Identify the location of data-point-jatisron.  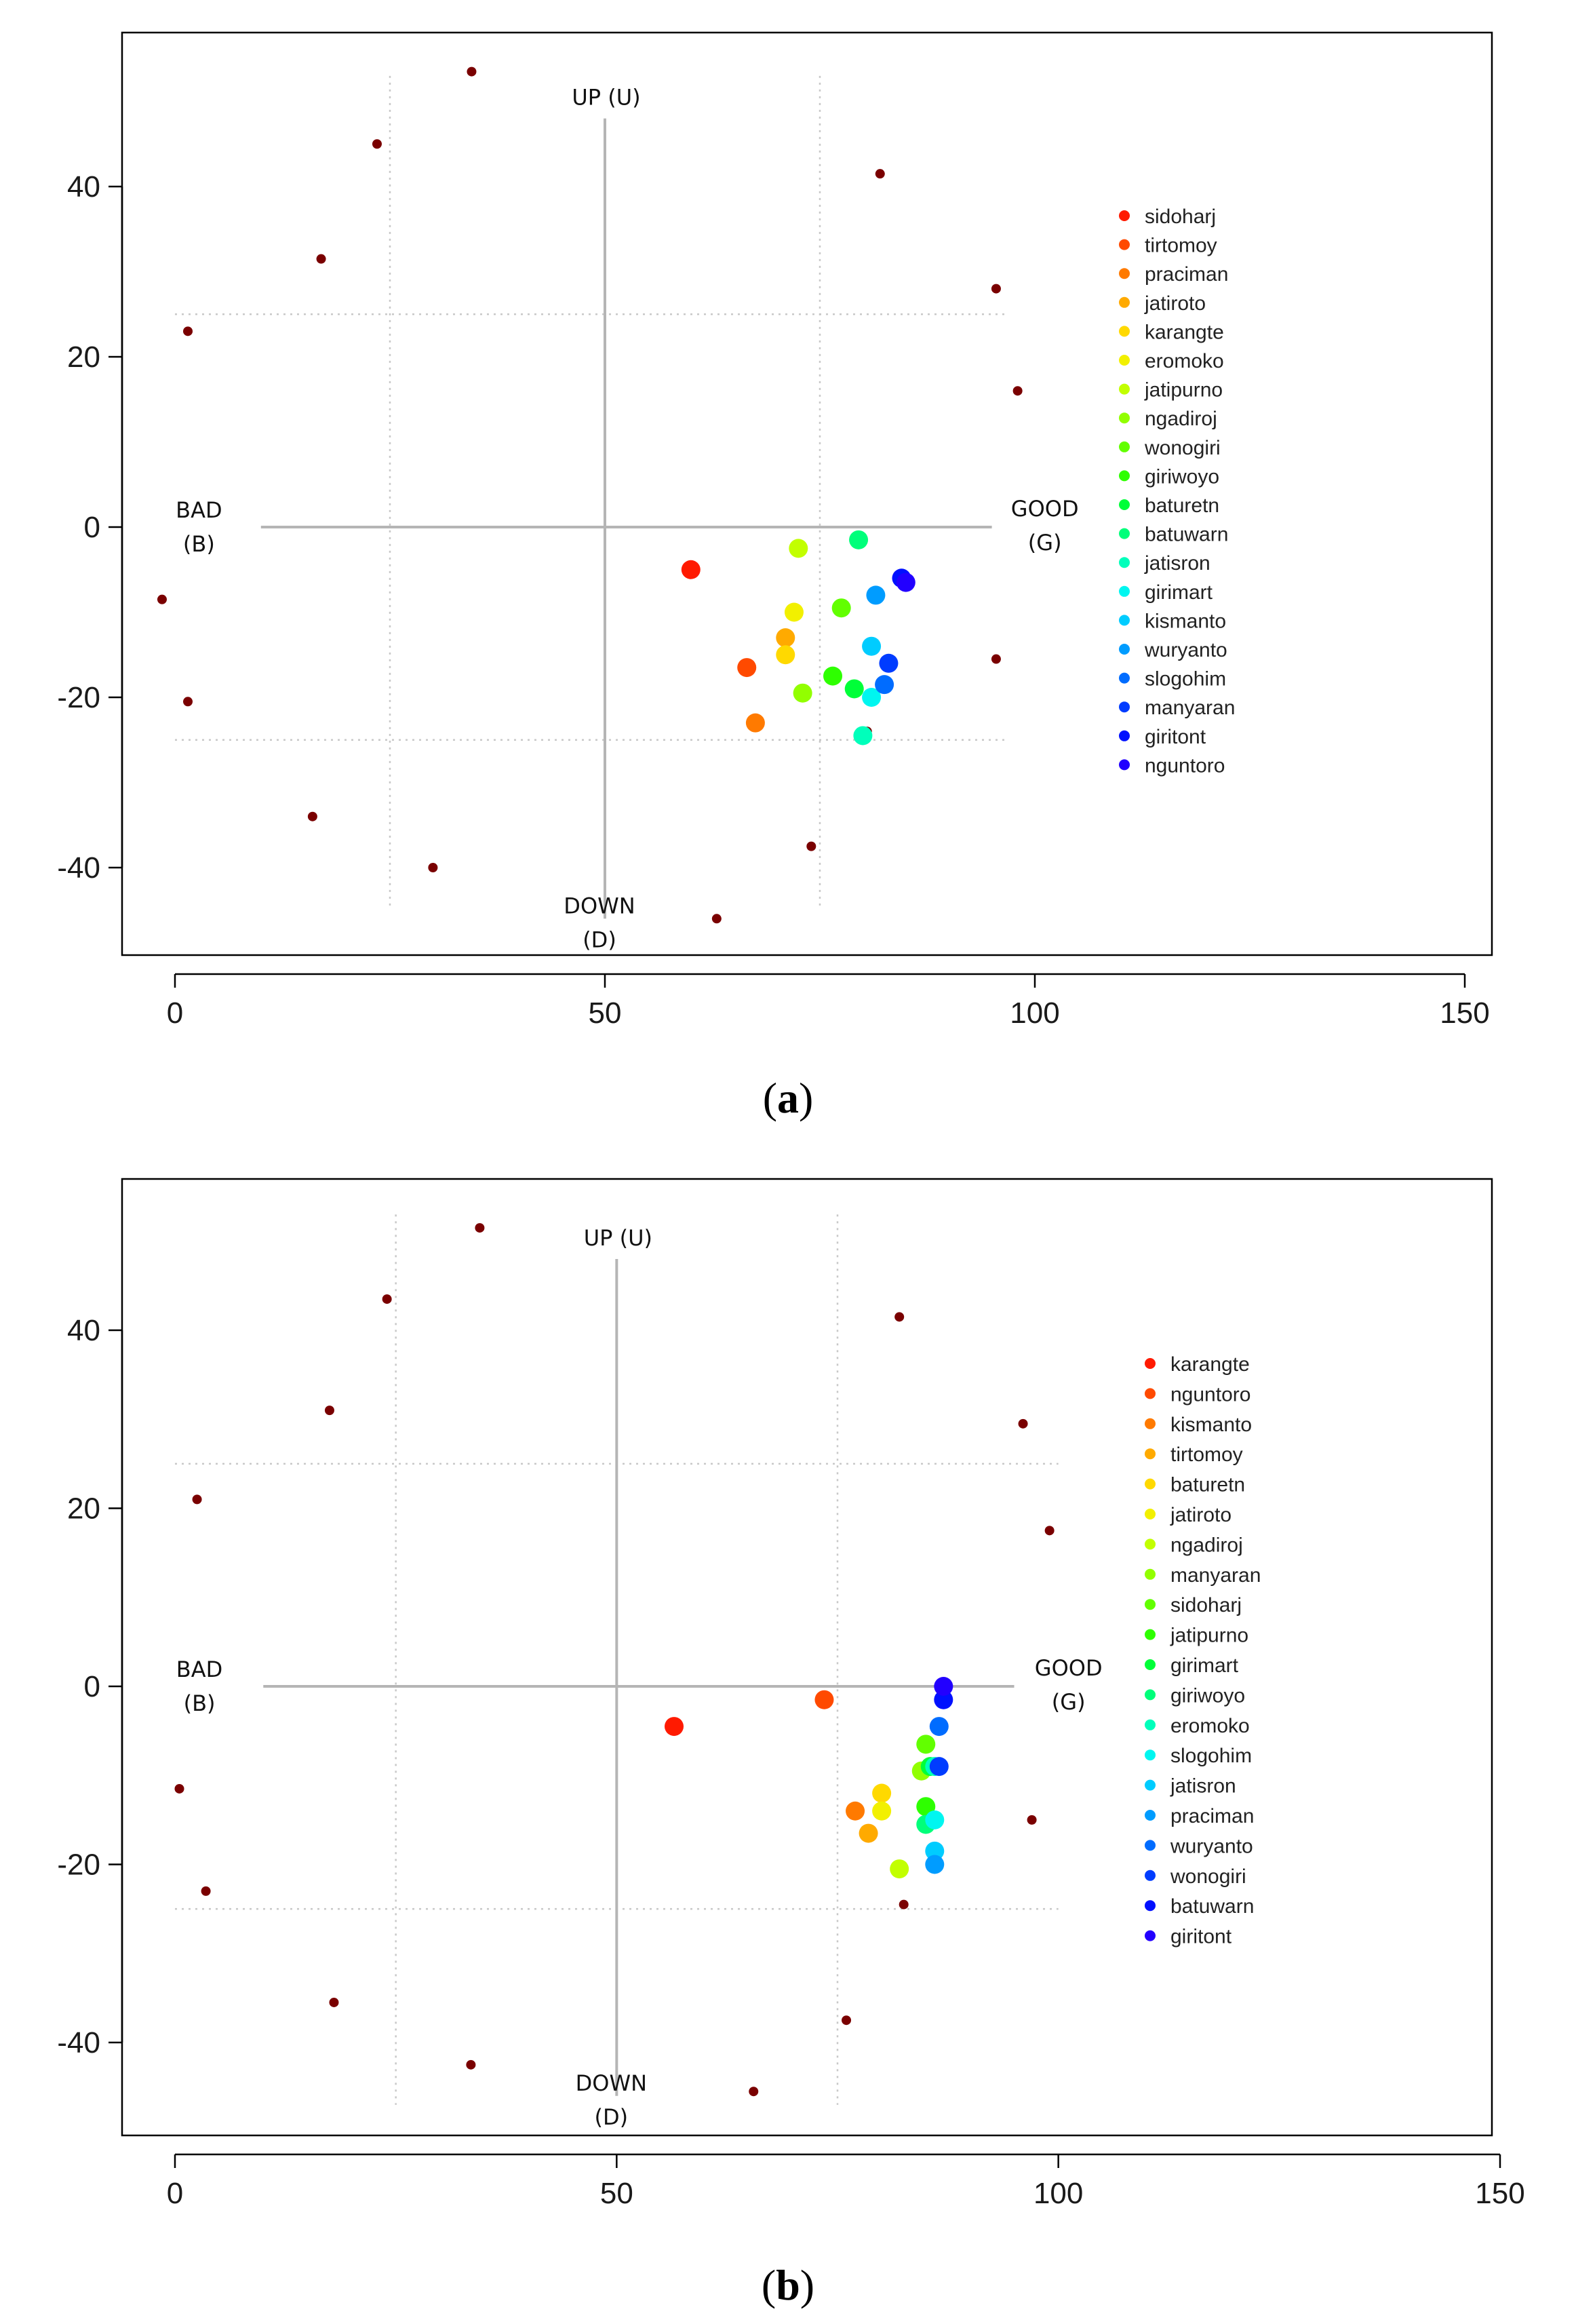
(863, 736).